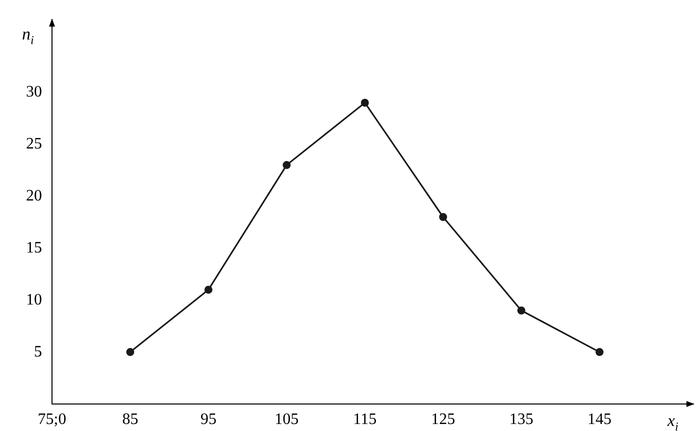 The height and width of the screenshot is (431, 699). I want to click on x-tick-label: 105, so click(286, 419).